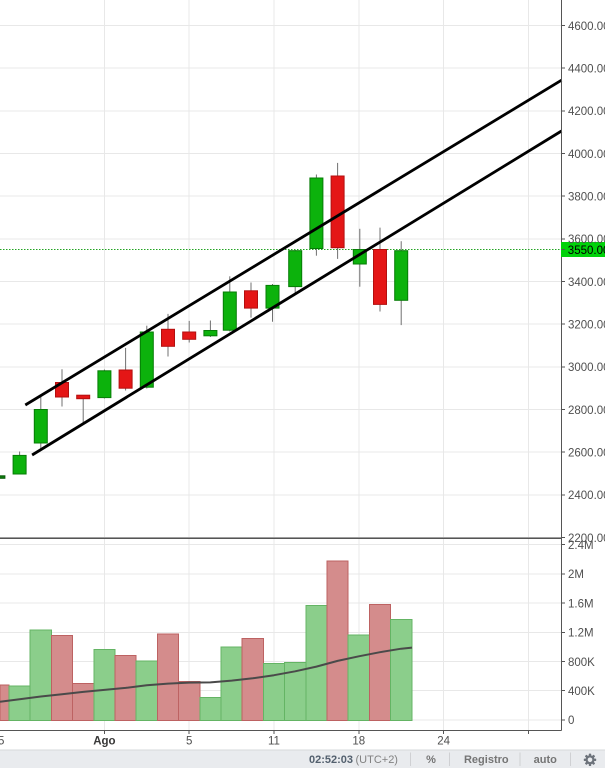 The image size is (605, 768). What do you see at coordinates (104, 741) in the screenshot?
I see `svg-text: Ago` at bounding box center [104, 741].